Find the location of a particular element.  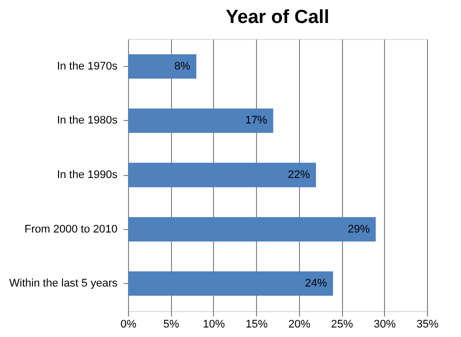

y-tick-label: Within the last 5 years is located at coordinates (63, 284).